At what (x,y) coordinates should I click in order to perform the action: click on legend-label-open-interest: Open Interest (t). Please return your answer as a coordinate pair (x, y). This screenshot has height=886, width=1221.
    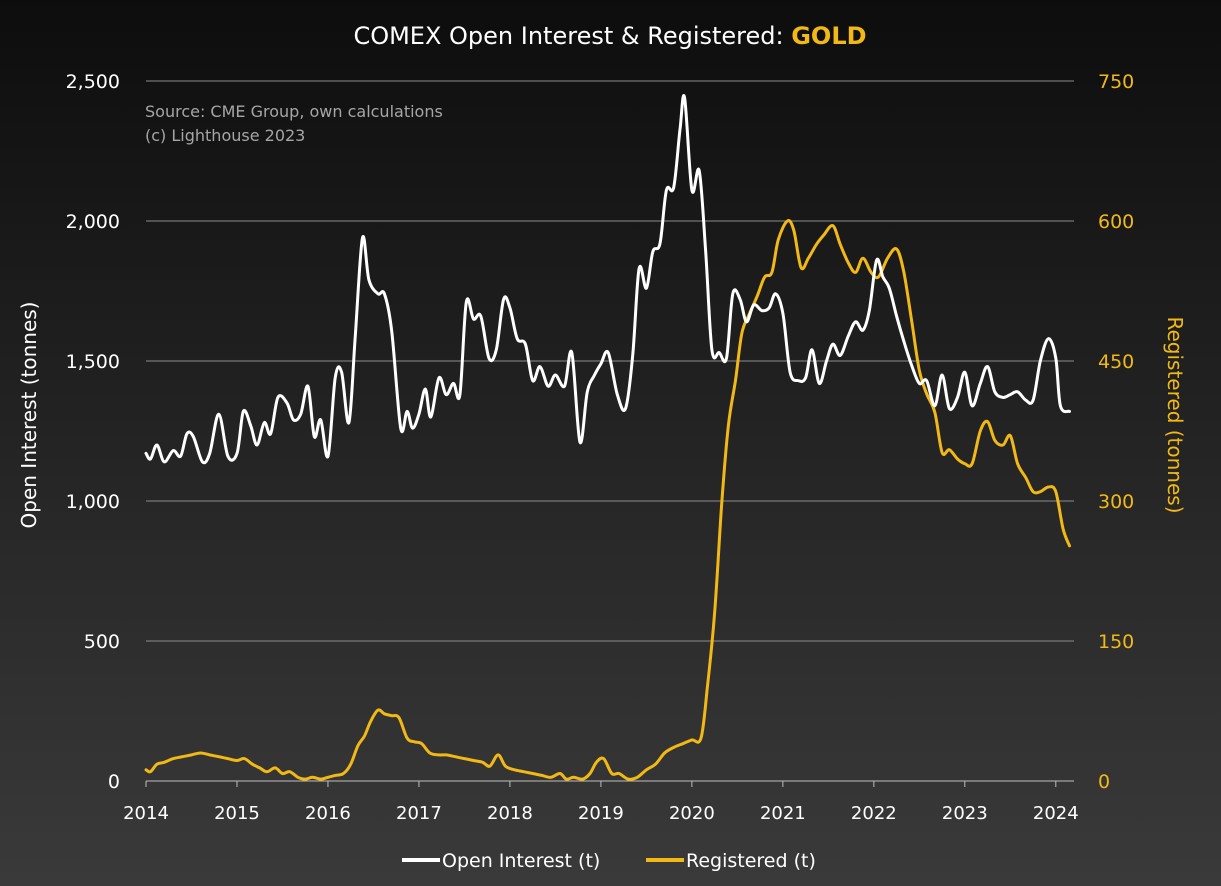
    Looking at the image, I should click on (521, 861).